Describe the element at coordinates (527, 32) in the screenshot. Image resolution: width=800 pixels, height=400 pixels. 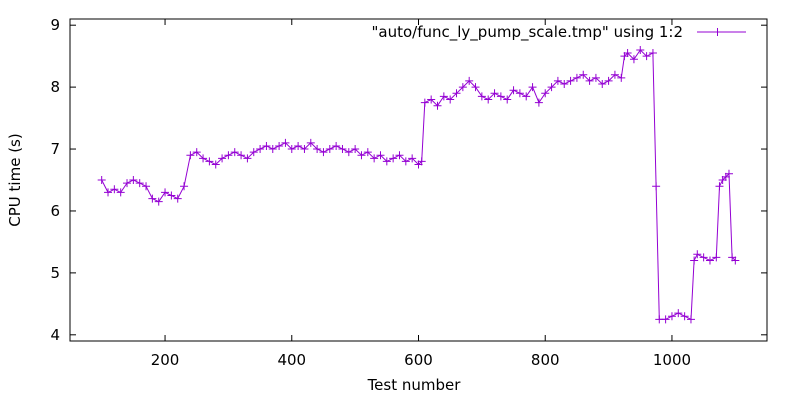
I see `legend-label: "auto/func_ly_pump_scale.tmp" using 1:2` at that location.